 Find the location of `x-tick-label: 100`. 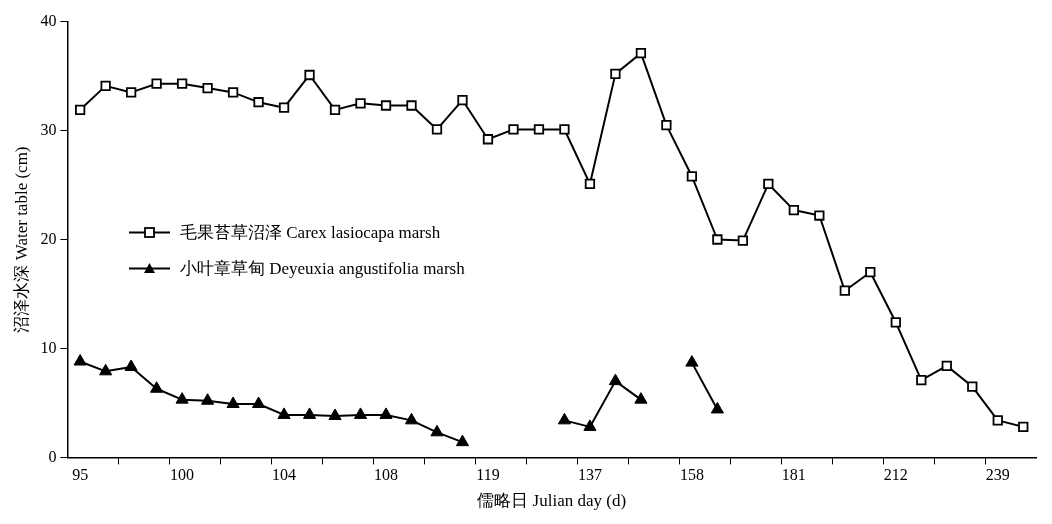

x-tick-label: 100 is located at coordinates (182, 475).